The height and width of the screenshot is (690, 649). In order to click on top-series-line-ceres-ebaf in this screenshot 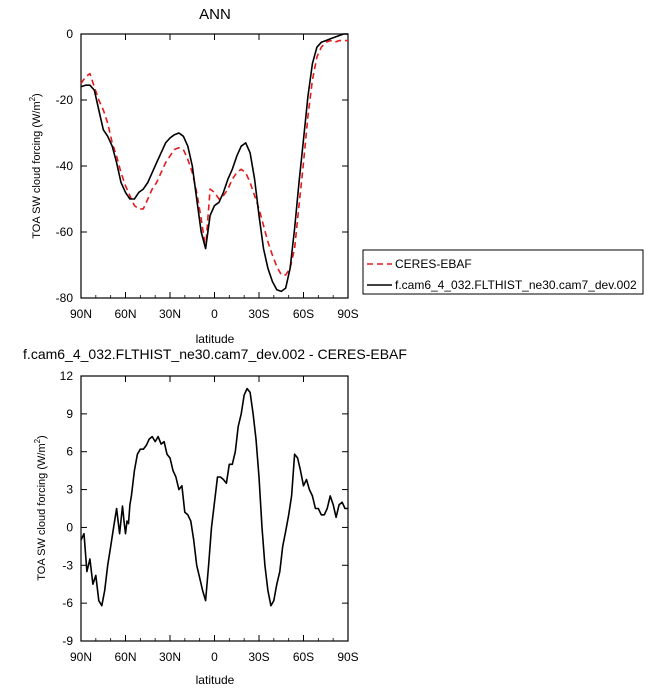, I will do `click(214, 157)`.